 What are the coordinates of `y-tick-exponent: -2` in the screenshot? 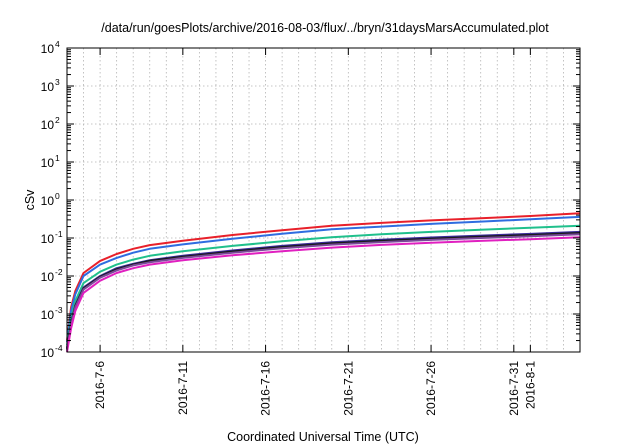 It's located at (59, 272).